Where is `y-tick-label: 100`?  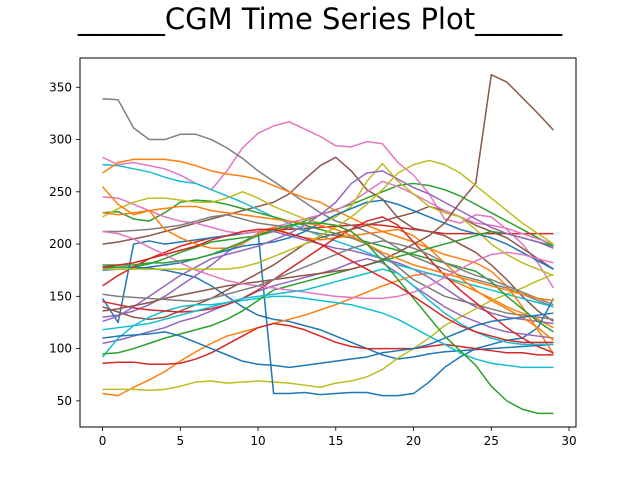 y-tick-label: 100 is located at coordinates (60, 349).